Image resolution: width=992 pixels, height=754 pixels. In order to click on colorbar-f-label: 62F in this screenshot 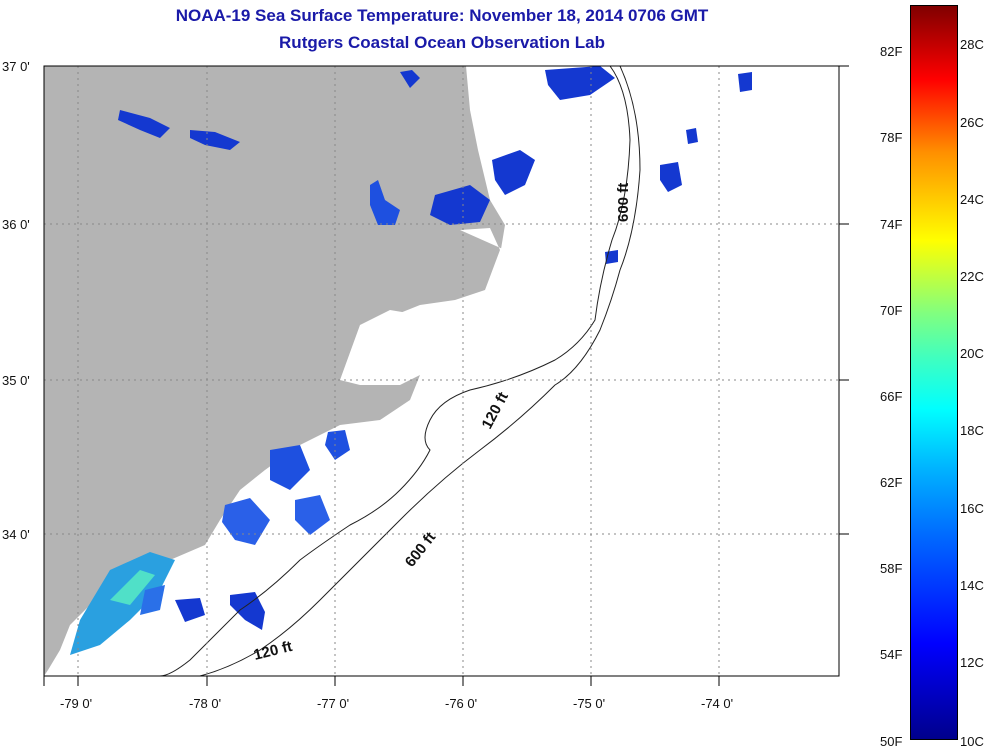, I will do `click(891, 482)`.